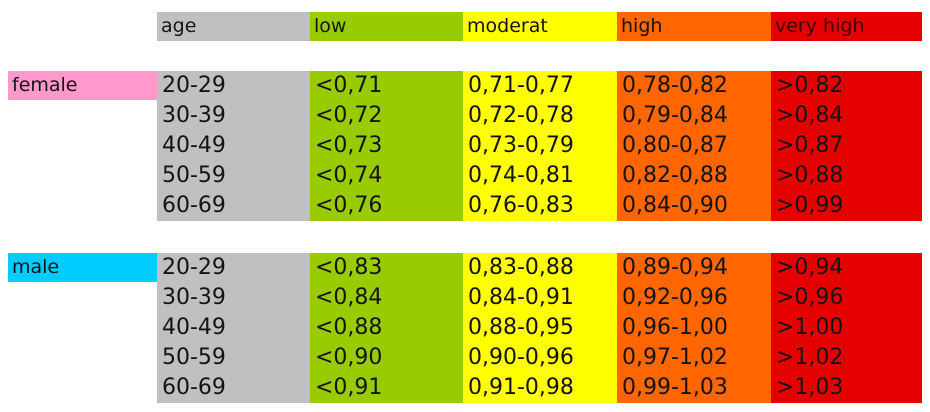 This screenshot has width=930, height=412. What do you see at coordinates (675, 115) in the screenshot?
I see `high-cell: 0,79-0,84` at bounding box center [675, 115].